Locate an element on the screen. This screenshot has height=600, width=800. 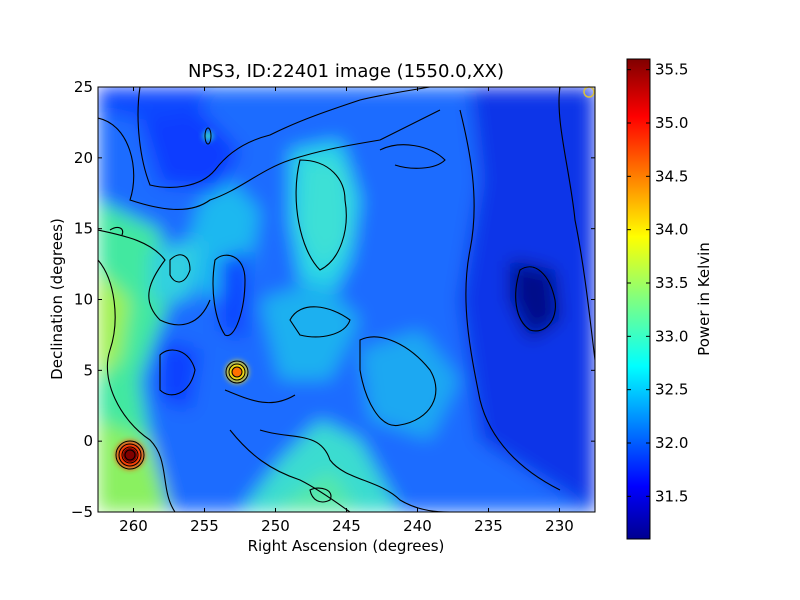
y-tick-label: 15 is located at coordinates (83, 229).